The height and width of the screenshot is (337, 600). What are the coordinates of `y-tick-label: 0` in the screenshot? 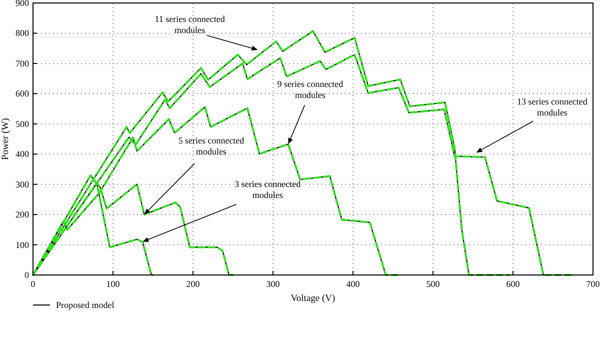 It's located at (27, 275).